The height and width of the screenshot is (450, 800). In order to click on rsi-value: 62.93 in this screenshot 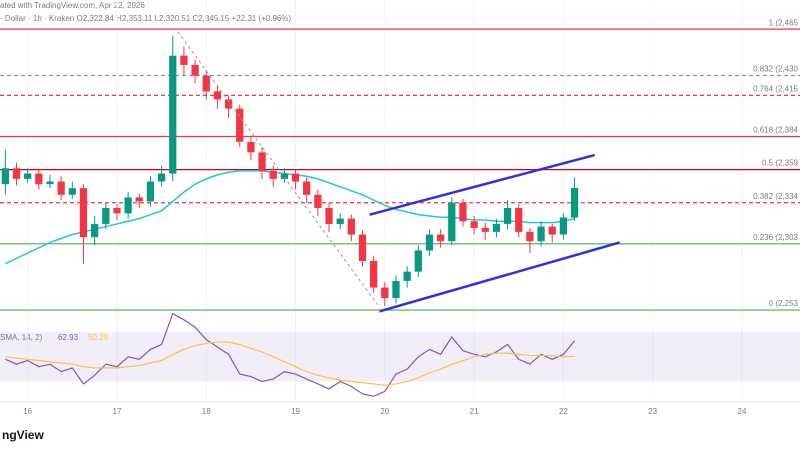, I will do `click(68, 337)`.